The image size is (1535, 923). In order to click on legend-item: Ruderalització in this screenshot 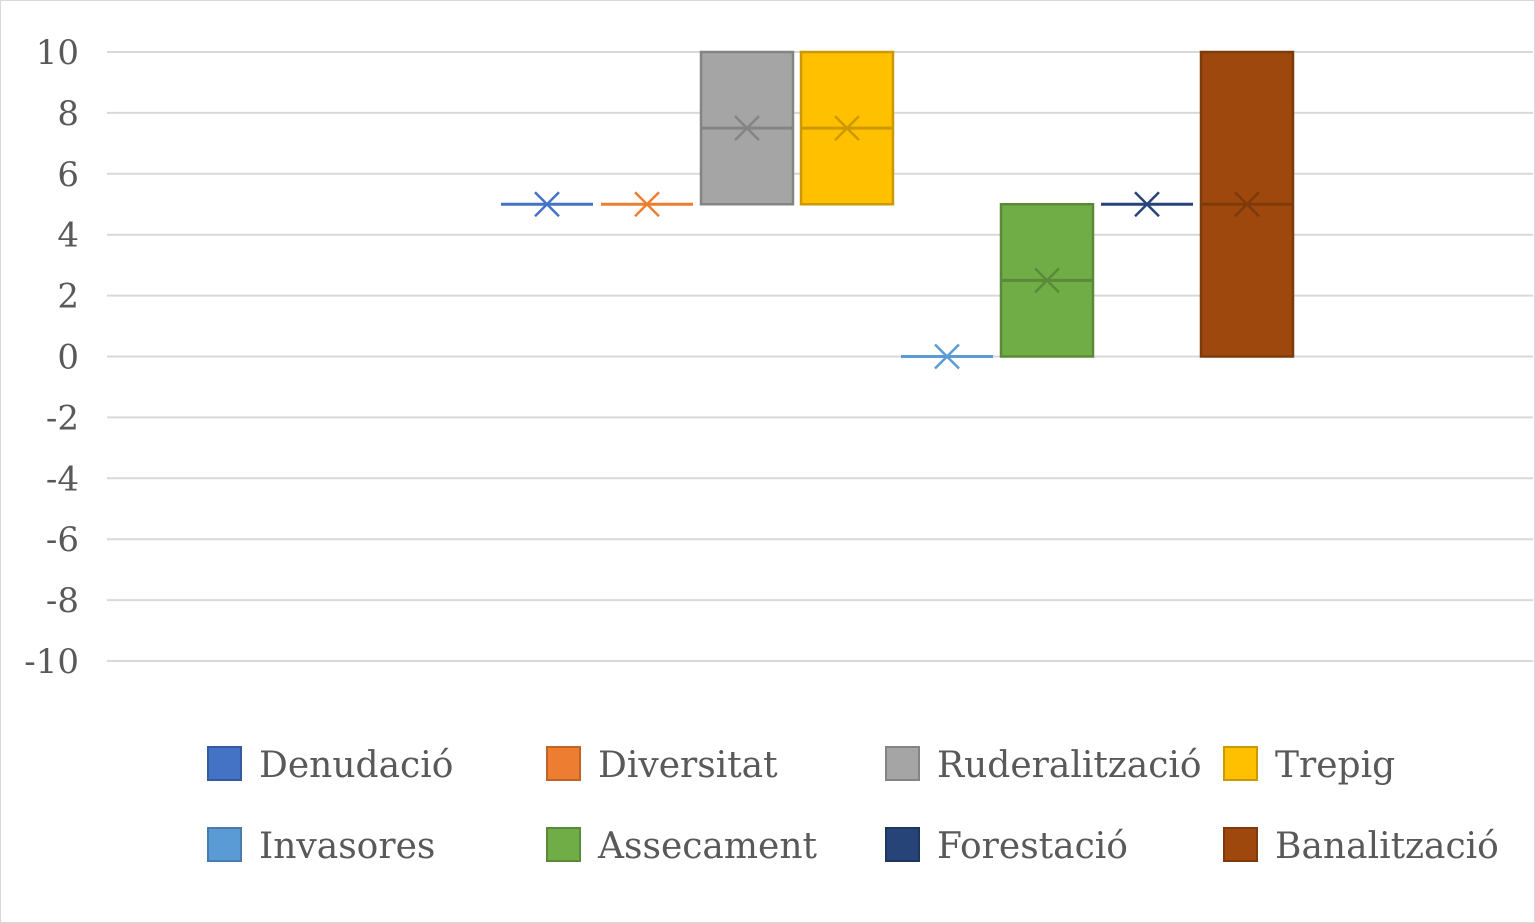, I will do `click(1043, 765)`.